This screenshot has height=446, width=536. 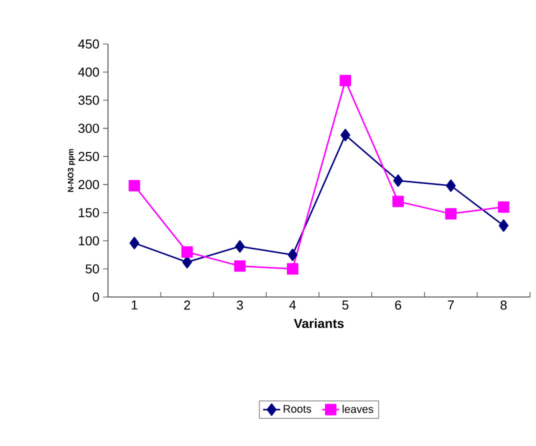 I want to click on x-tick-label: 7, so click(x=451, y=305).